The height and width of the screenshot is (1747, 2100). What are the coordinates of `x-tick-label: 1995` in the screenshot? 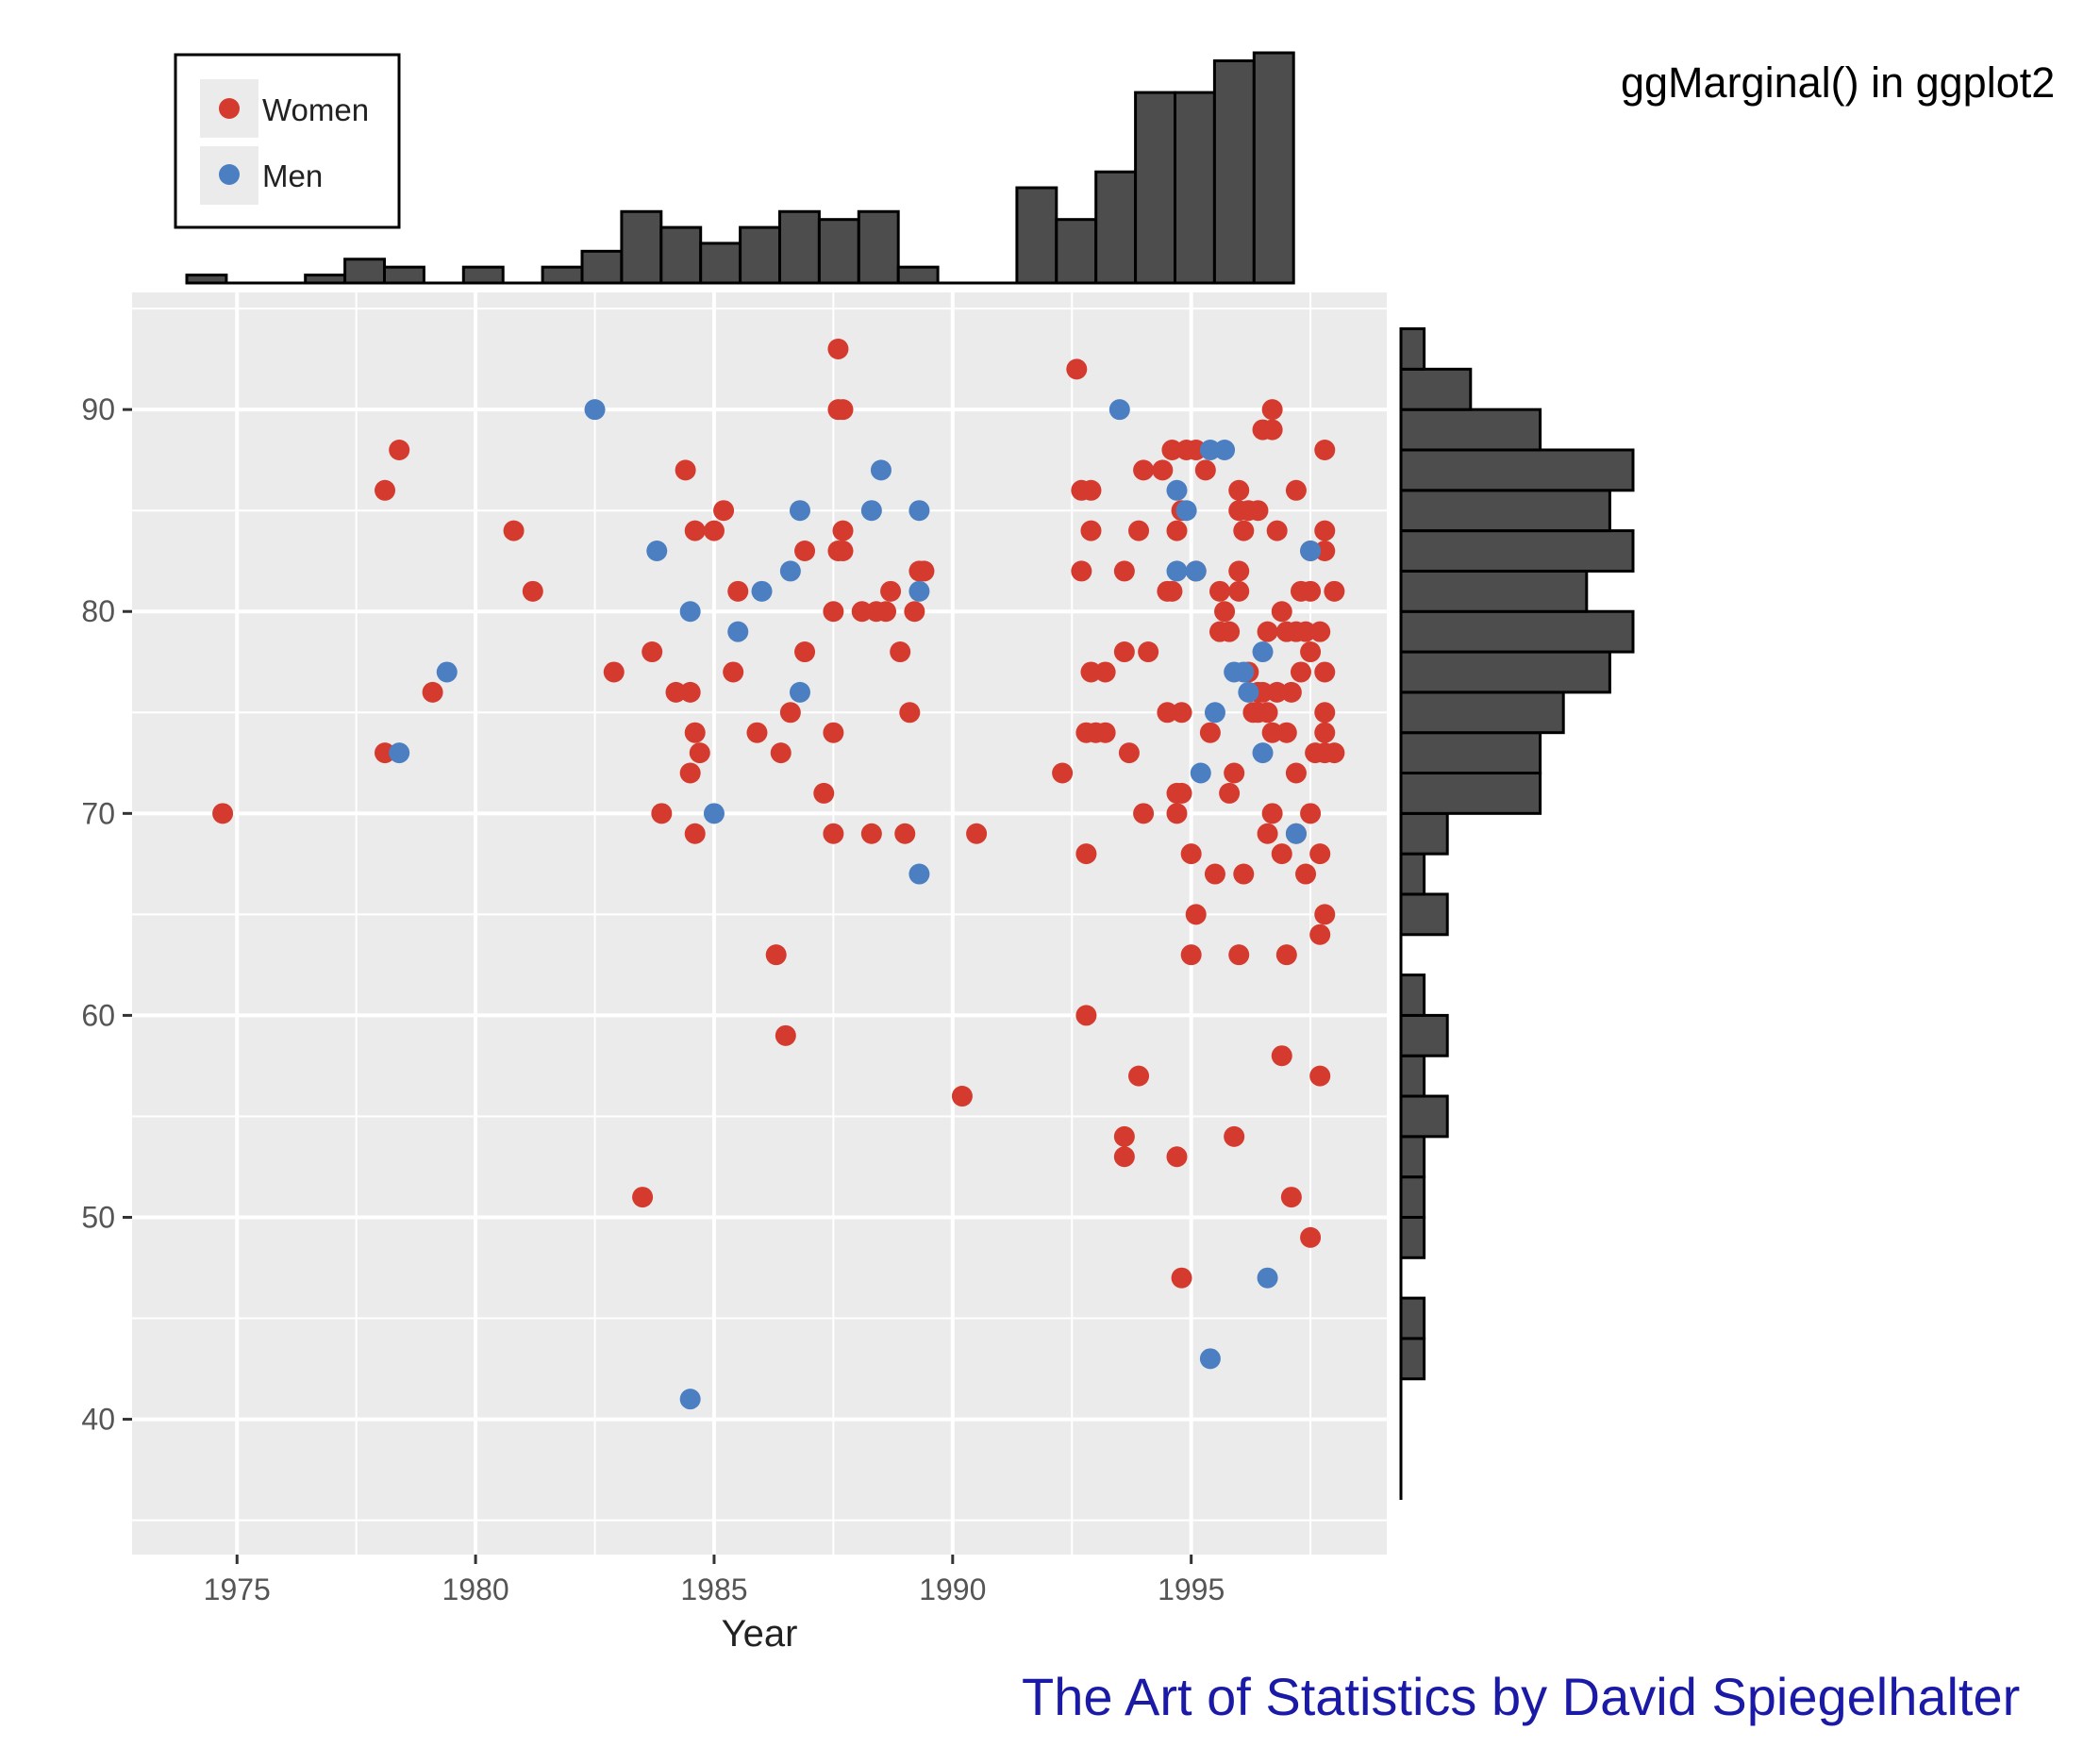 It's located at (1191, 1589).